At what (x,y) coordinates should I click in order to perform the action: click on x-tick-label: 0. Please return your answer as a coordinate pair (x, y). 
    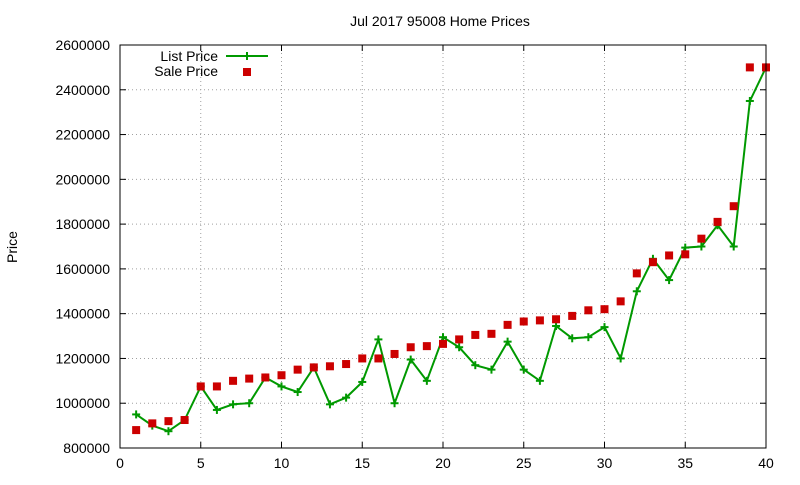
    Looking at the image, I should click on (120, 463).